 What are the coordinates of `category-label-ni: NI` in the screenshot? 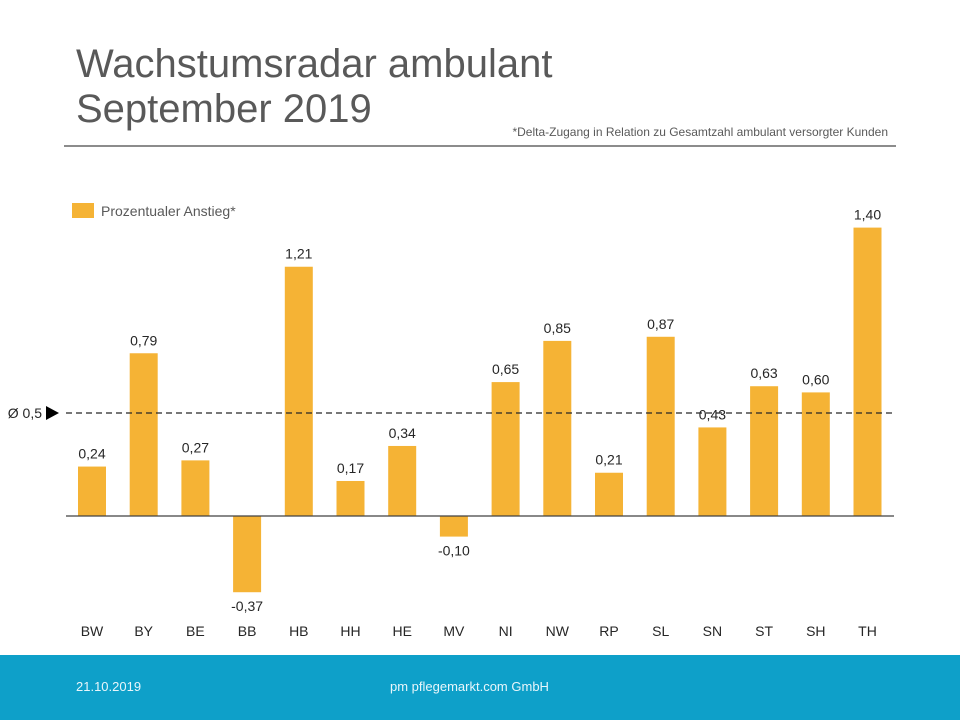 It's located at (506, 631).